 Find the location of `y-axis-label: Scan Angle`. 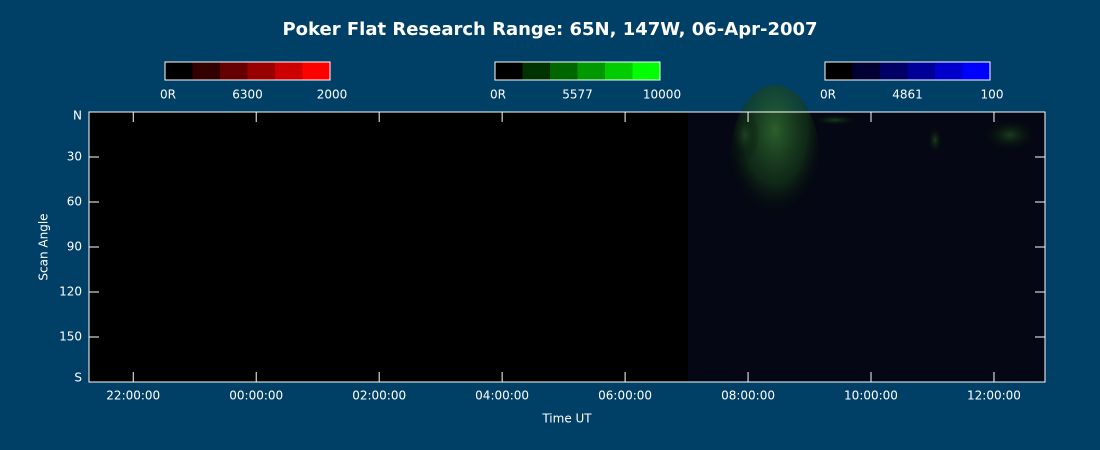

y-axis-label: Scan Angle is located at coordinates (44, 246).